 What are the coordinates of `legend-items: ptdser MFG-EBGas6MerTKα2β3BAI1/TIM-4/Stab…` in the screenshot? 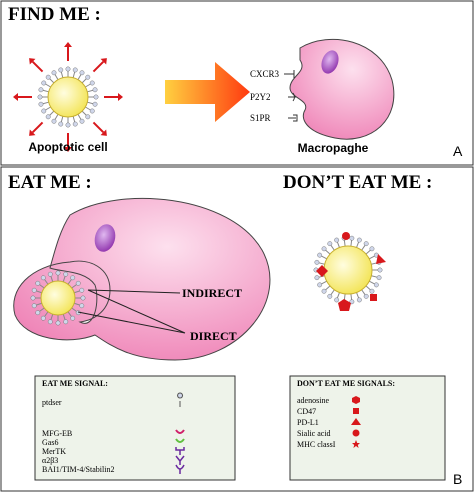 It's located at (113, 433).